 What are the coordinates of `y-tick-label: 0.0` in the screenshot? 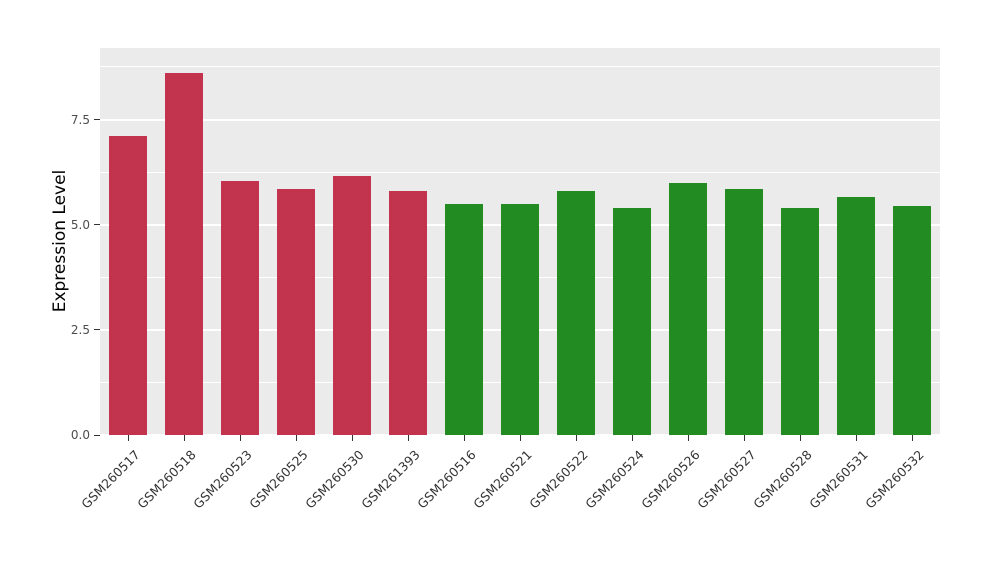 It's located at (80, 435).